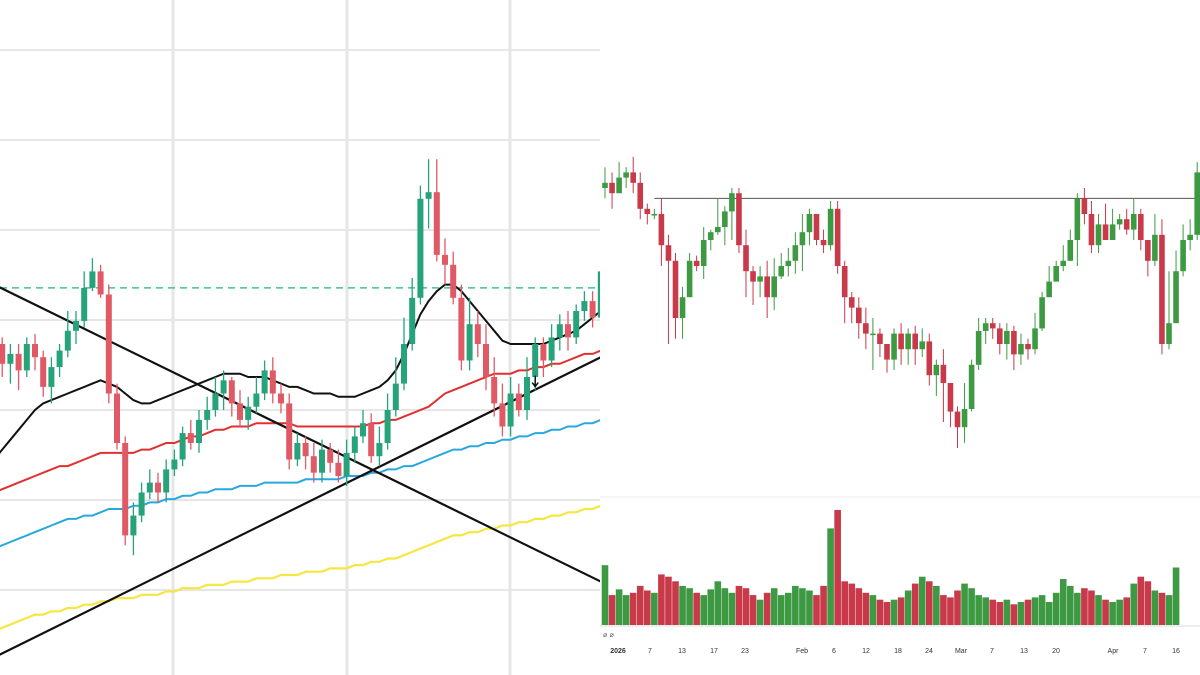  I want to click on x-tick-label-3: 17, so click(714, 651).